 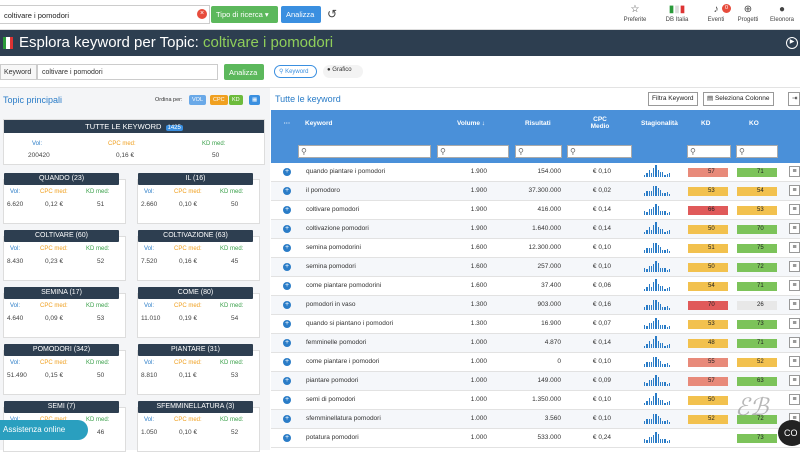 I want to click on keyword-input: coltivare i pomodori, so click(x=127, y=72).